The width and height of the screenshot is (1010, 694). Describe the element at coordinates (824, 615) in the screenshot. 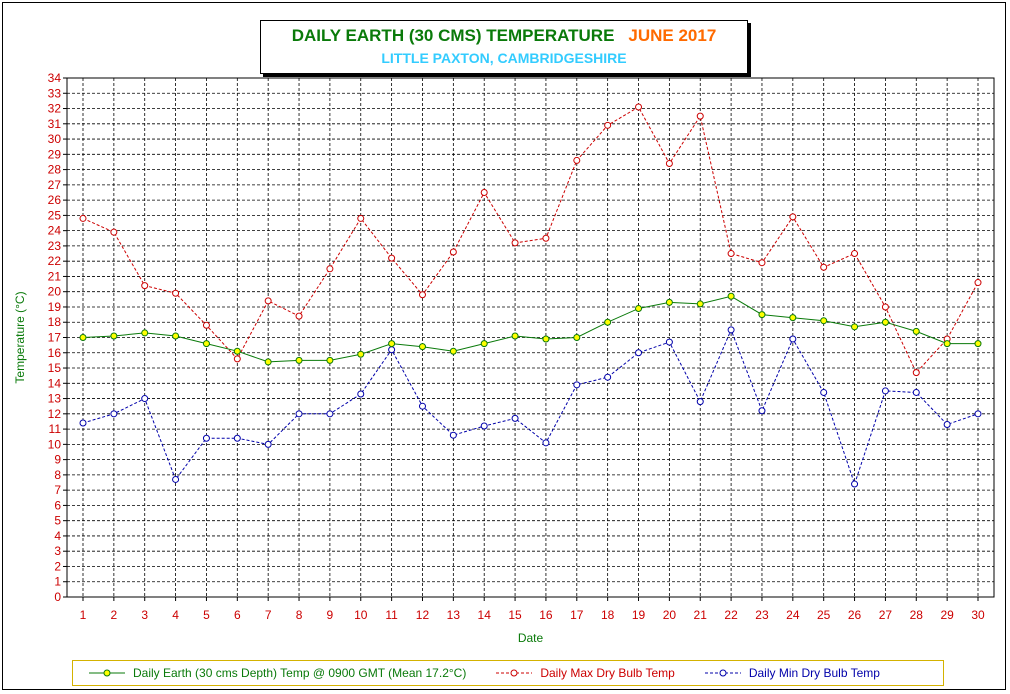

I see `x-tick-label: 25` at that location.